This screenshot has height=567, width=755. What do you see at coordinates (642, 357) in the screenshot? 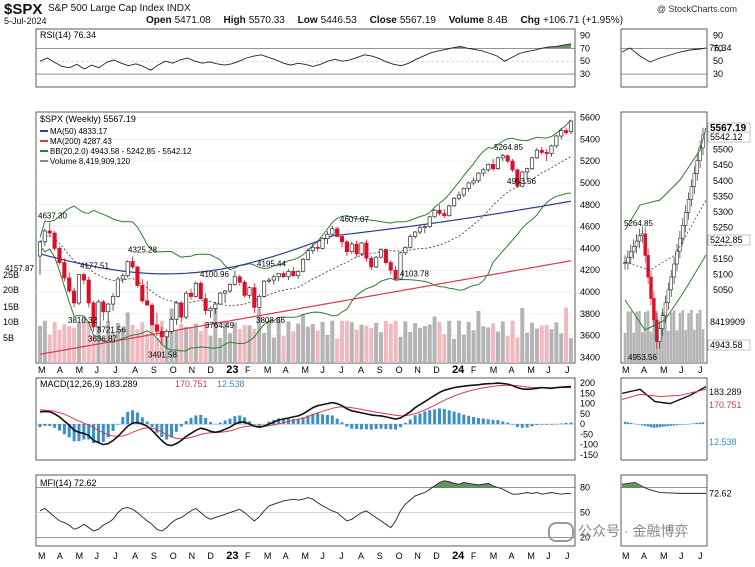
I see `inset-annotation: 4953.56` at bounding box center [642, 357].